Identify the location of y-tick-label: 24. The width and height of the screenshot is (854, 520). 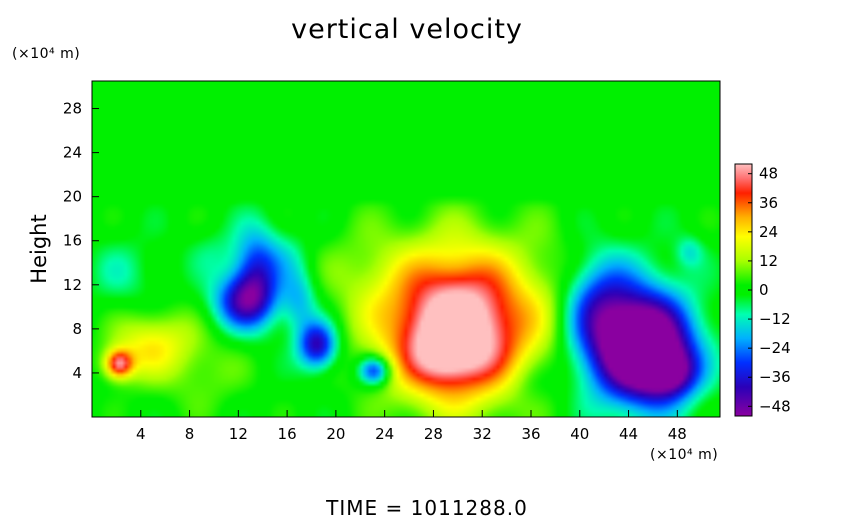
(72, 153).